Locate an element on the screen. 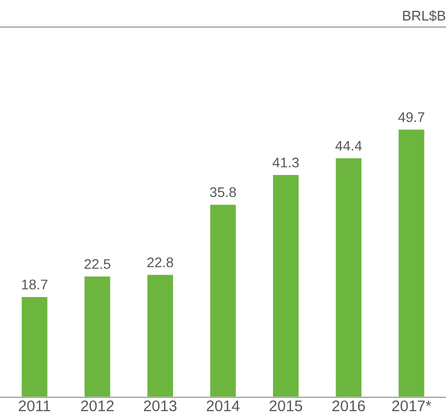 This screenshot has height=416, width=446. x-tick-label: 2013 is located at coordinates (160, 406).